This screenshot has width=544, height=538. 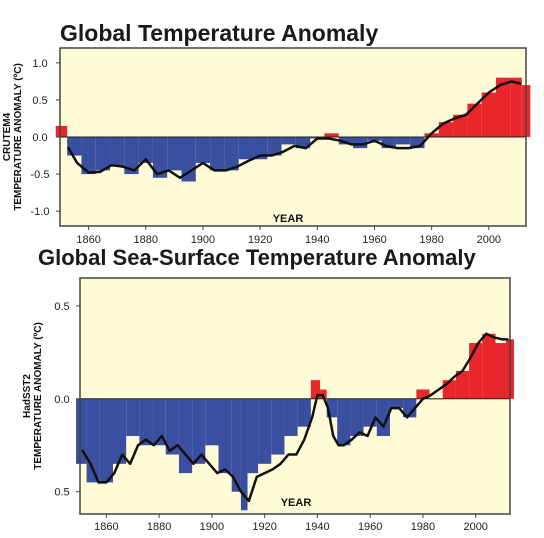 I want to click on chart2-y-tick-label: 0.0, so click(x=61, y=400).